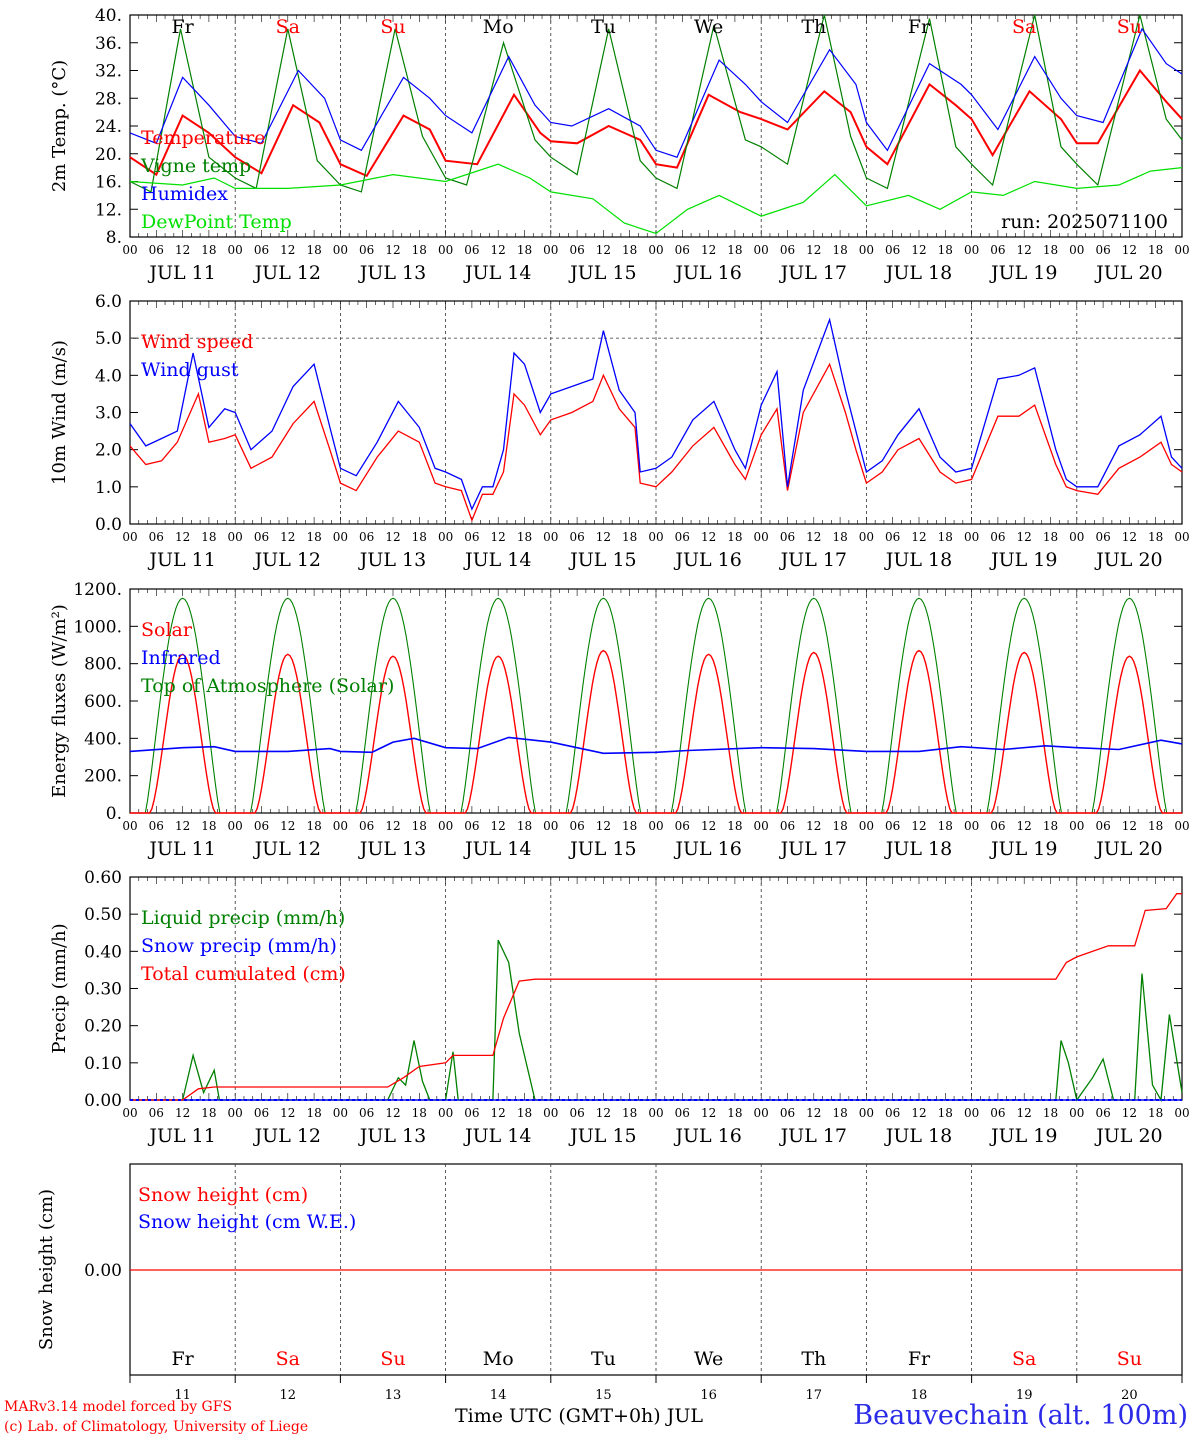 Image resolution: width=1194 pixels, height=1440 pixels. Describe the element at coordinates (103, 702) in the screenshot. I see `y-tick-label: 600.` at that location.